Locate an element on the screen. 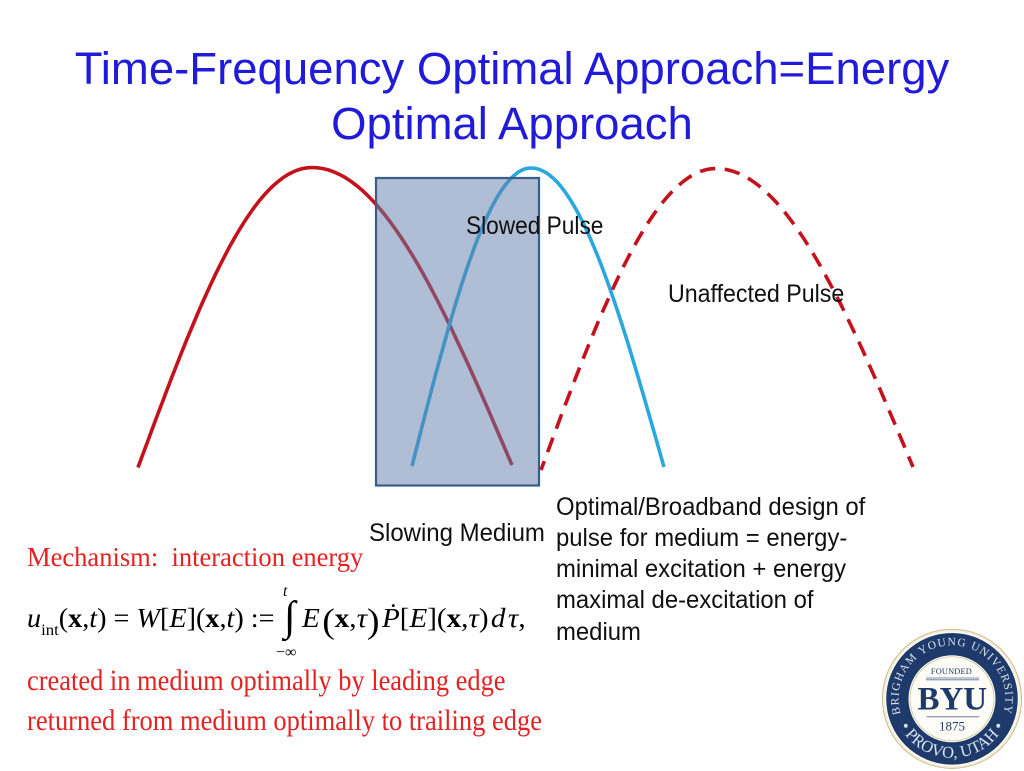  svg-text: BYU is located at coordinates (952, 699).